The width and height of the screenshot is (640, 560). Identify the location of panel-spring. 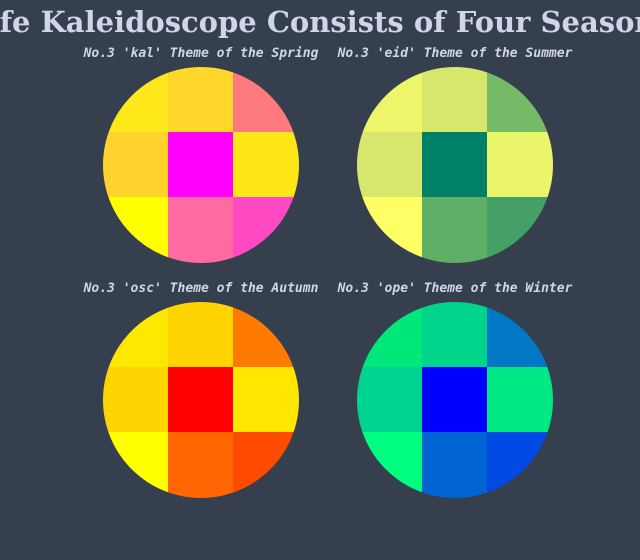
(201, 165).